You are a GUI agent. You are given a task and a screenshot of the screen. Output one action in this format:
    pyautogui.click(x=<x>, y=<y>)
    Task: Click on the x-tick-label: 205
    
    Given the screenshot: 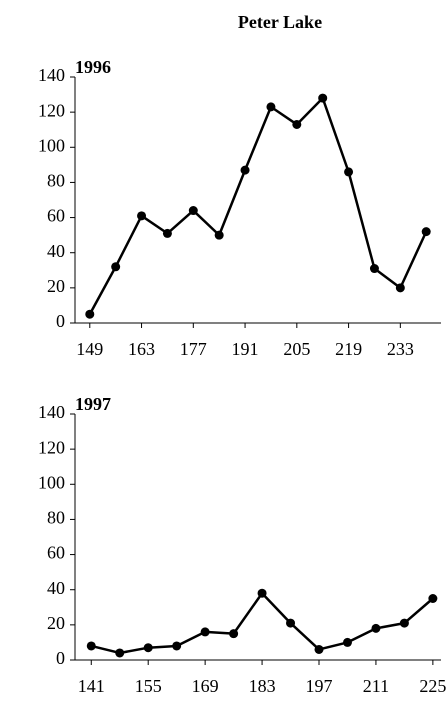 What is the action you would take?
    pyautogui.click(x=296, y=349)
    